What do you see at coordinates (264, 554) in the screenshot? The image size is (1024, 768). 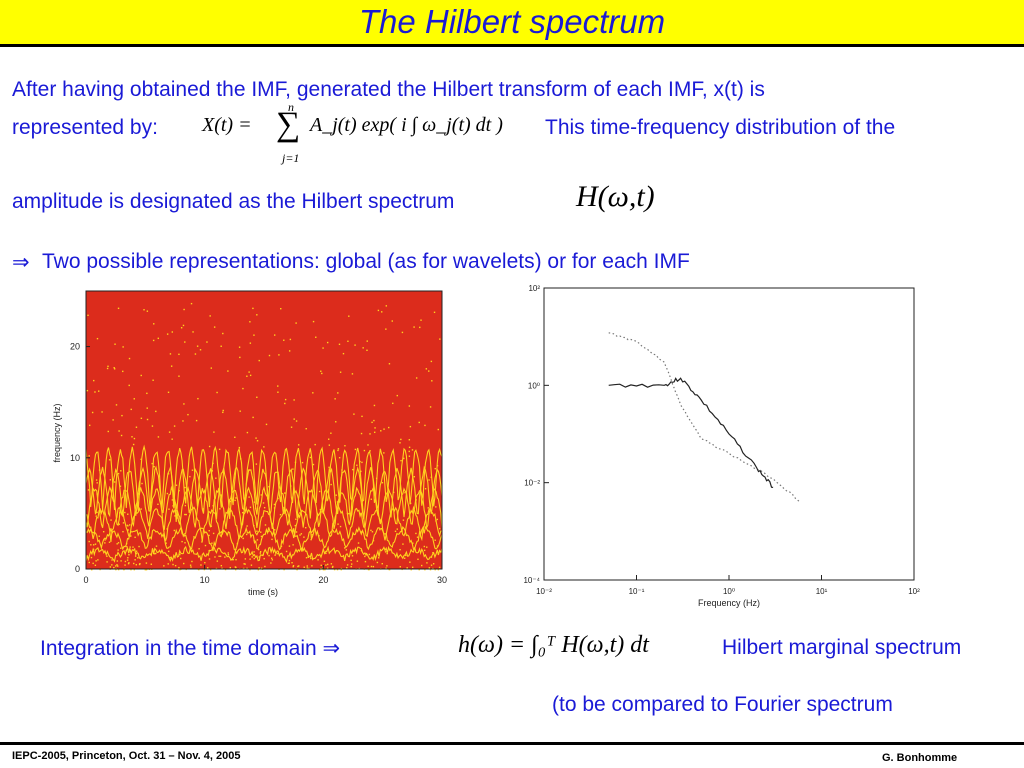 I see `spectrogram-ridge` at bounding box center [264, 554].